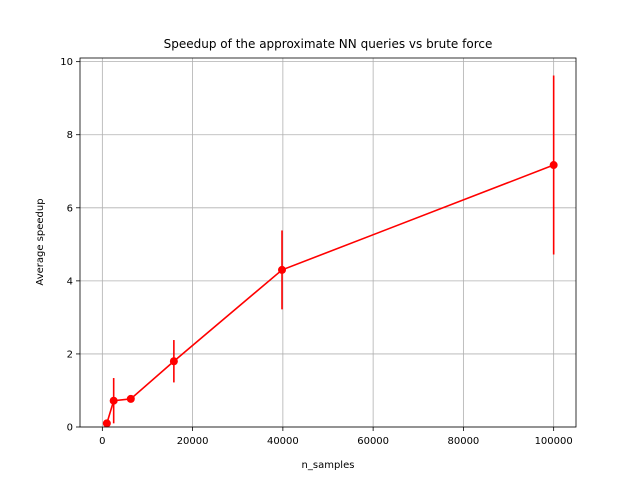  Describe the element at coordinates (328, 465) in the screenshot. I see `x-axis-label: n_samples` at that location.